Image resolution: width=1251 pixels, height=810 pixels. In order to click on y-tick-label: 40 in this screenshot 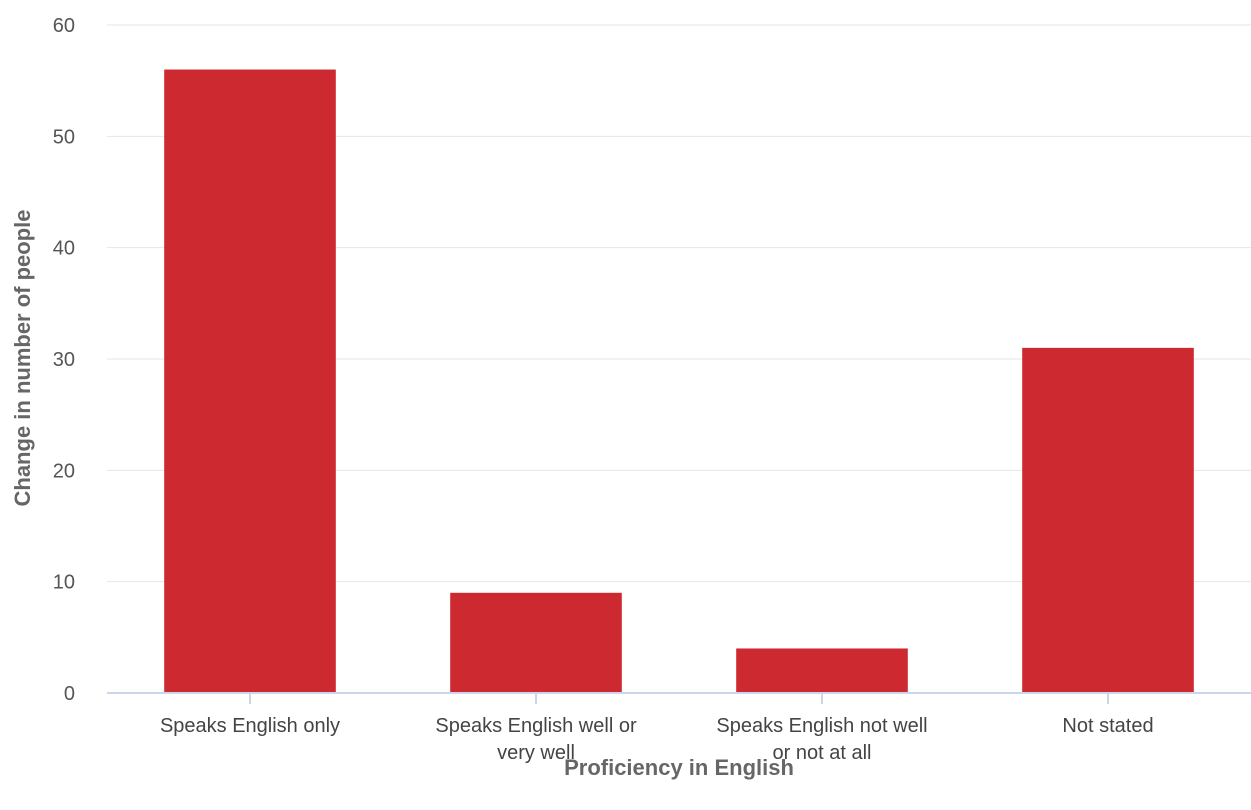, I will do `click(64, 249)`.